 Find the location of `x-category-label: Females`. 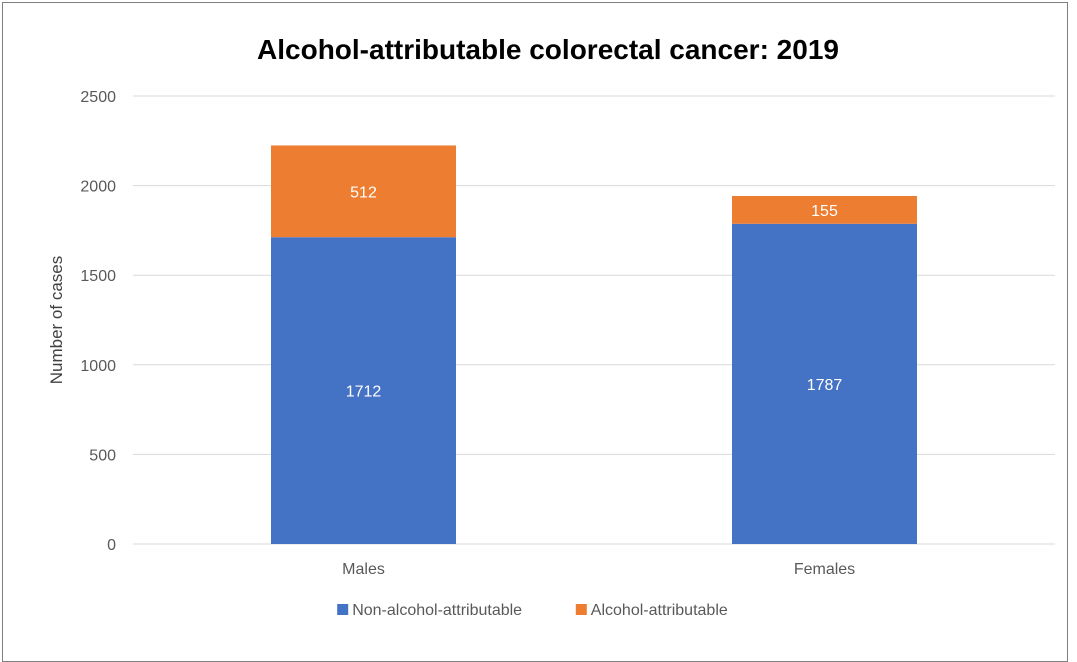

x-category-label: Females is located at coordinates (824, 569).